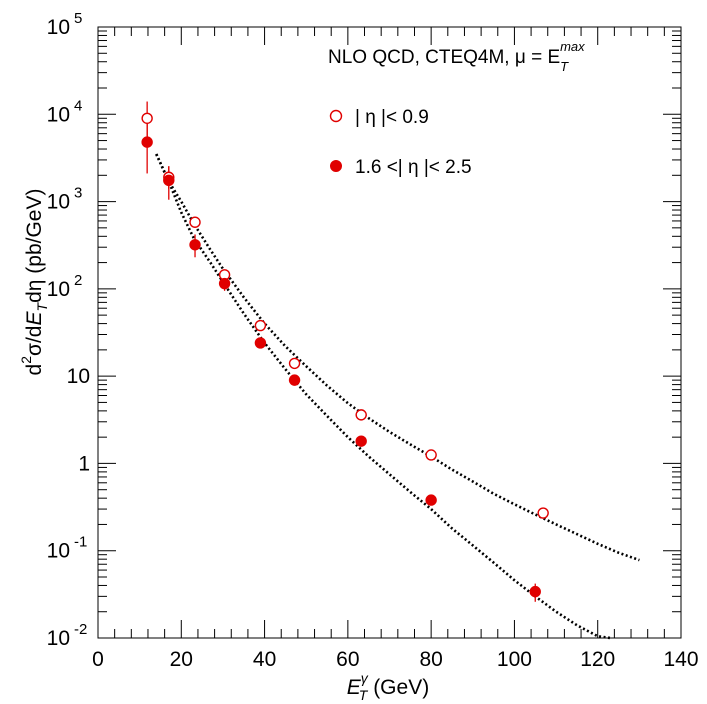  Describe the element at coordinates (98, 659) in the screenshot. I see `x-tick-label: 0` at that location.